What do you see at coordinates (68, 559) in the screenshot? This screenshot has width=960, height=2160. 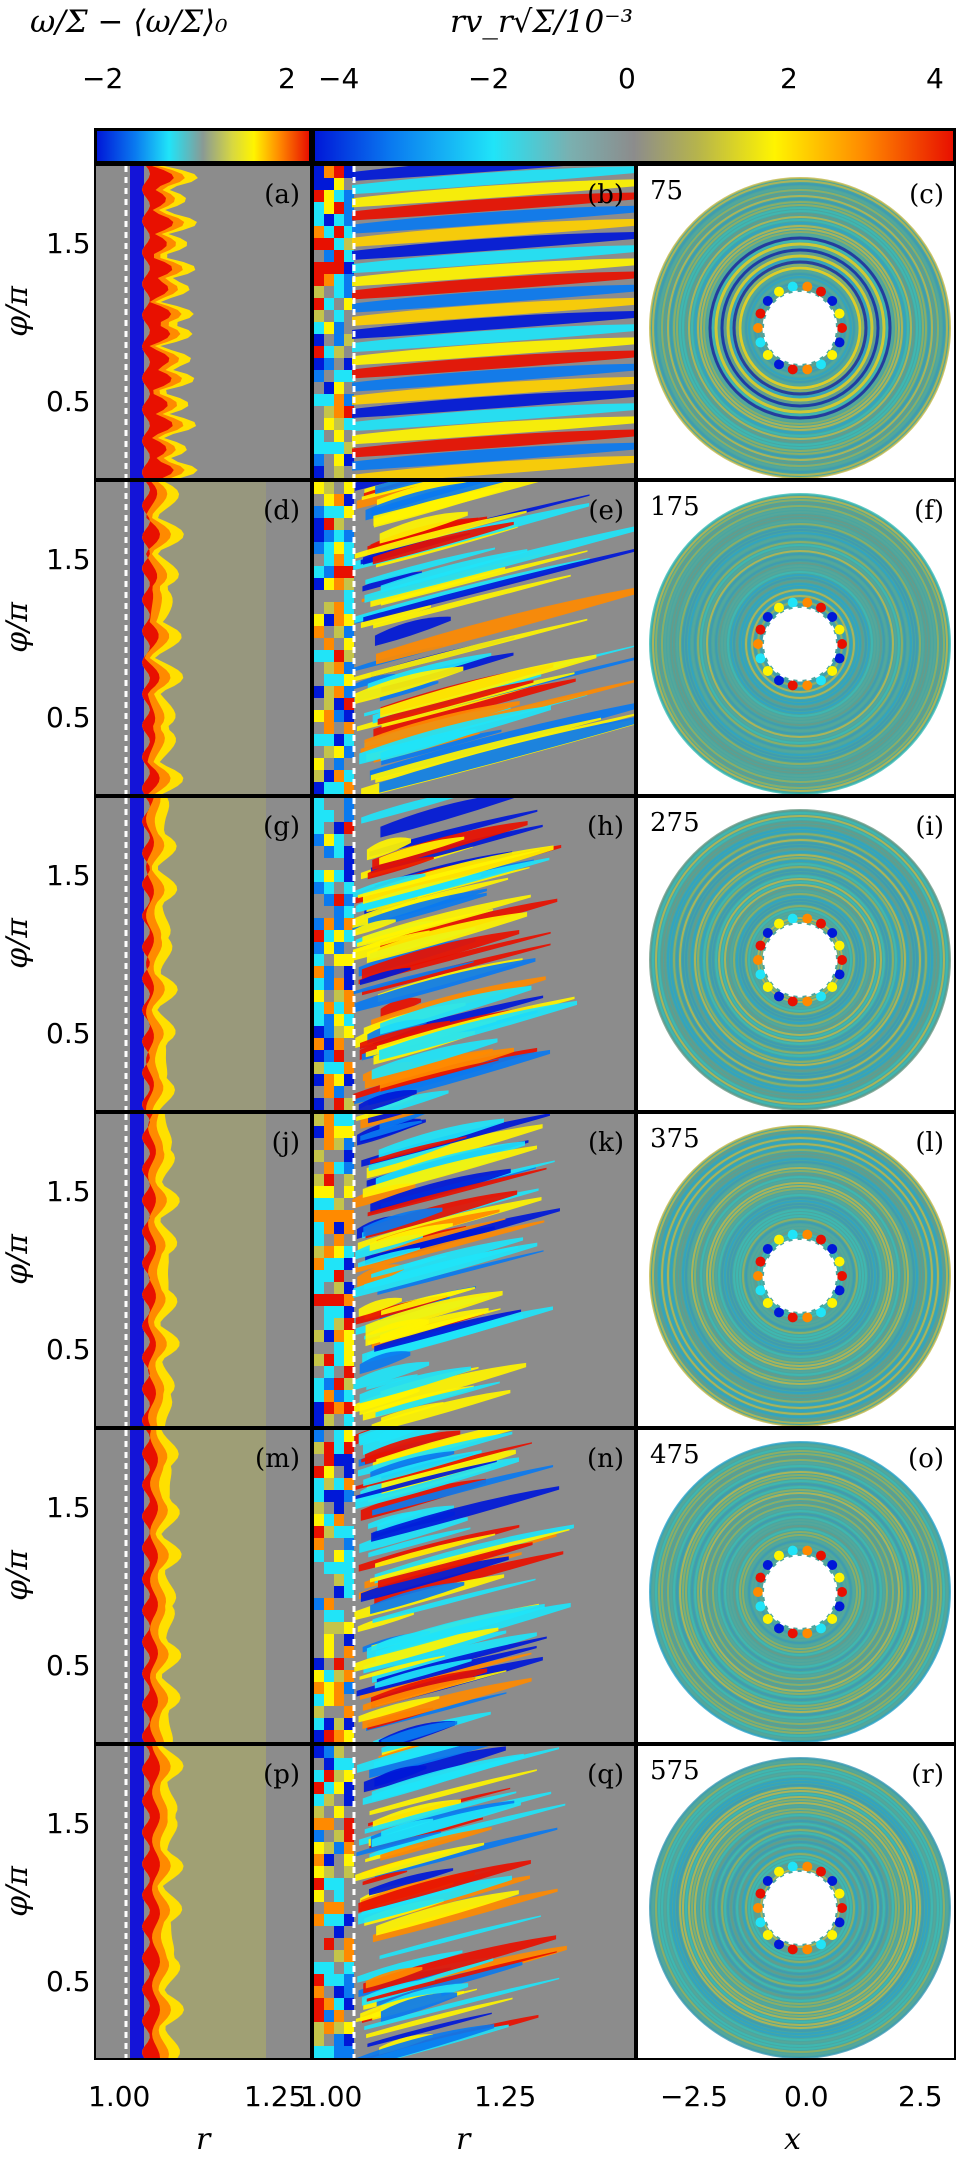 I see `ytick: 1.5` at bounding box center [68, 559].